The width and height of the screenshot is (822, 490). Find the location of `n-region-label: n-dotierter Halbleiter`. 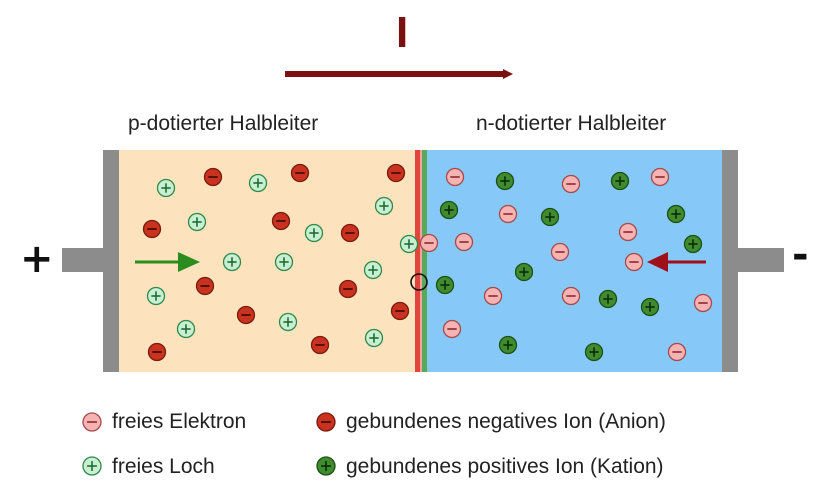

n-region-label: n-dotierter Halbleiter is located at coordinates (571, 123).